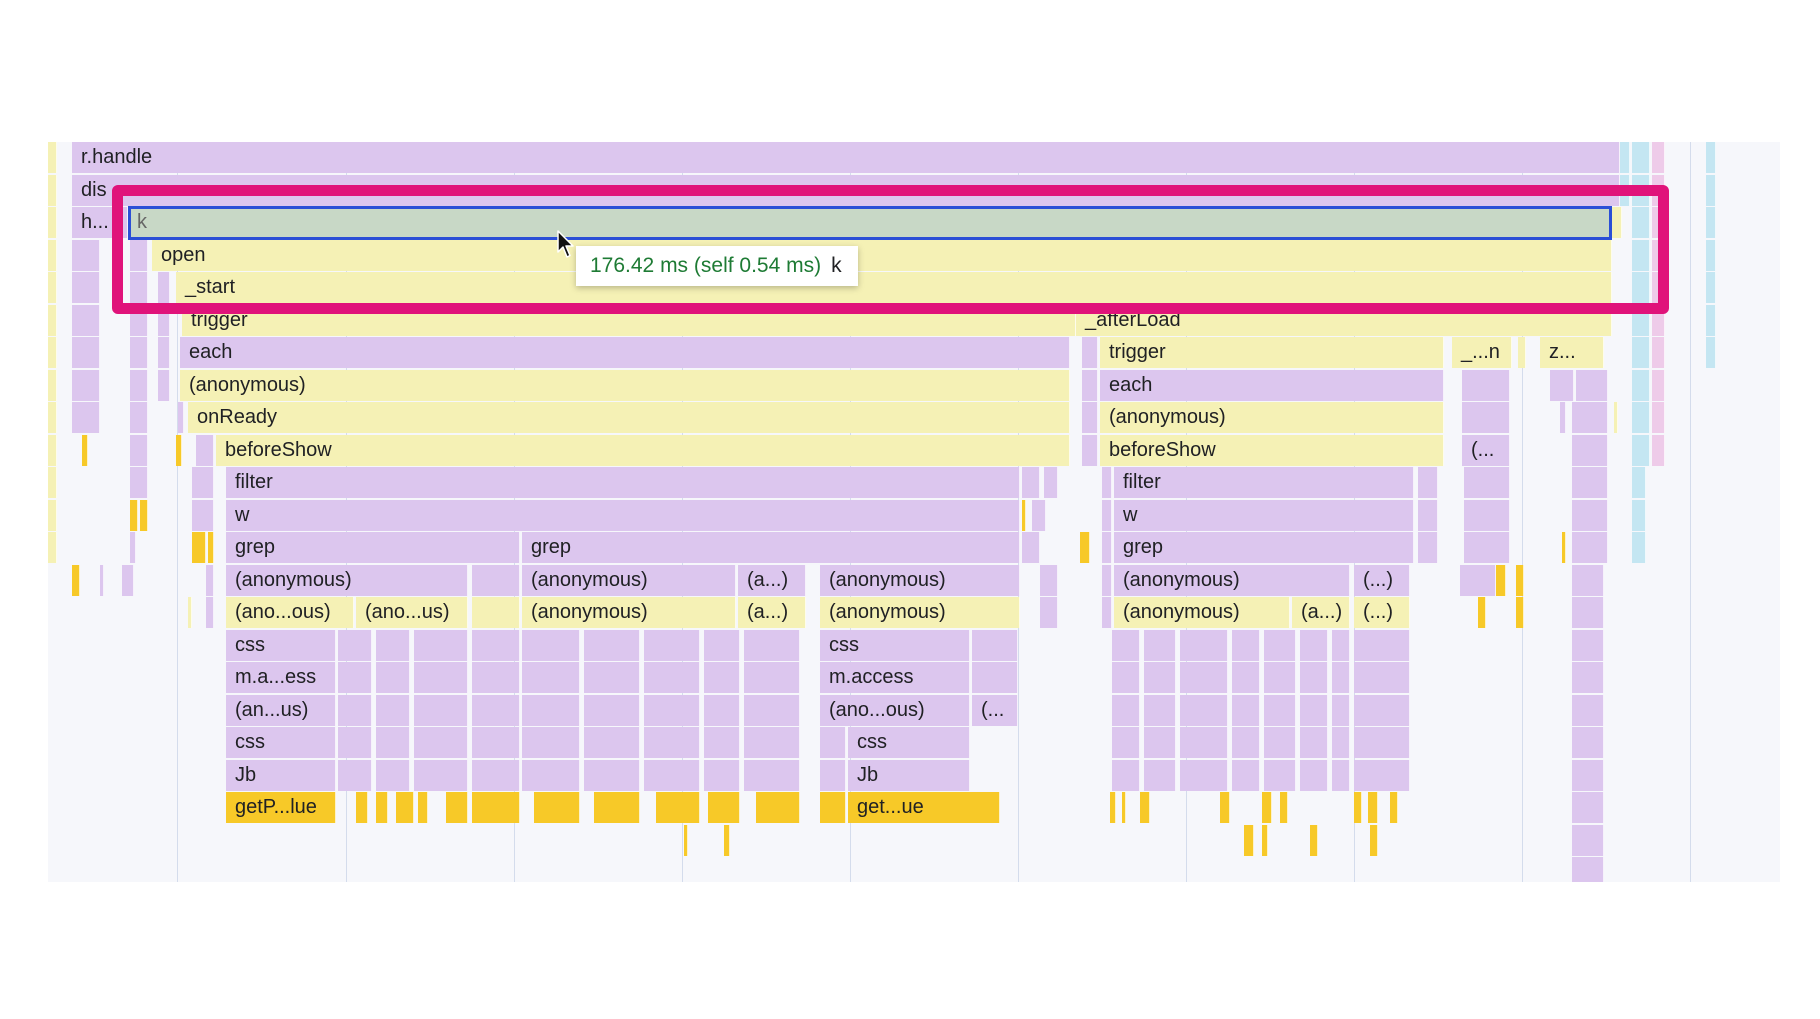 This screenshot has width=1820, height=1019. Describe the element at coordinates (1482, 352) in the screenshot. I see `flame-bar-n: _...n` at that location.